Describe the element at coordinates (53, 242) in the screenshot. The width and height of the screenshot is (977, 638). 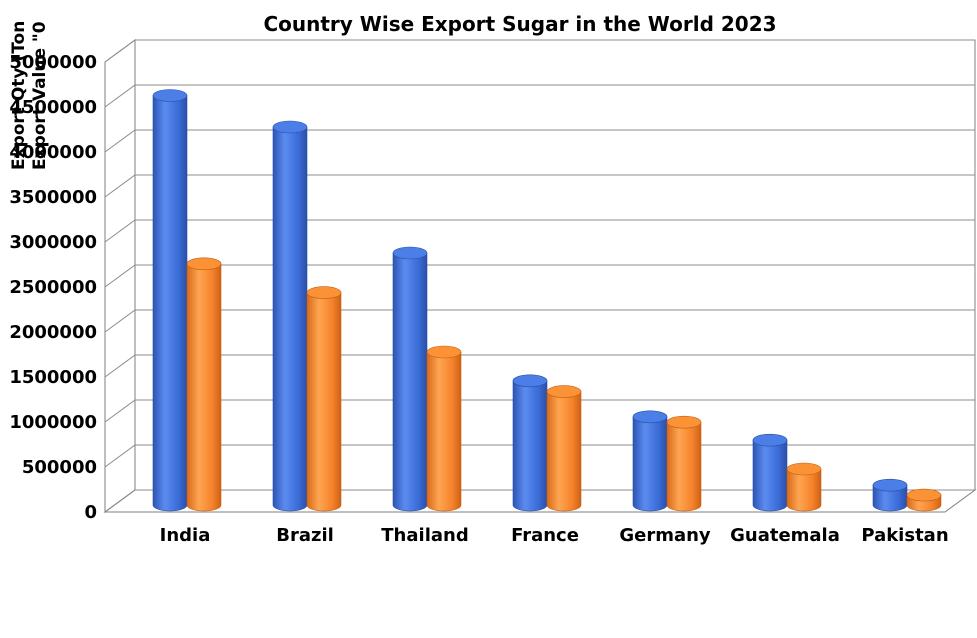
I see `y-tick-label: 3000000` at that location.